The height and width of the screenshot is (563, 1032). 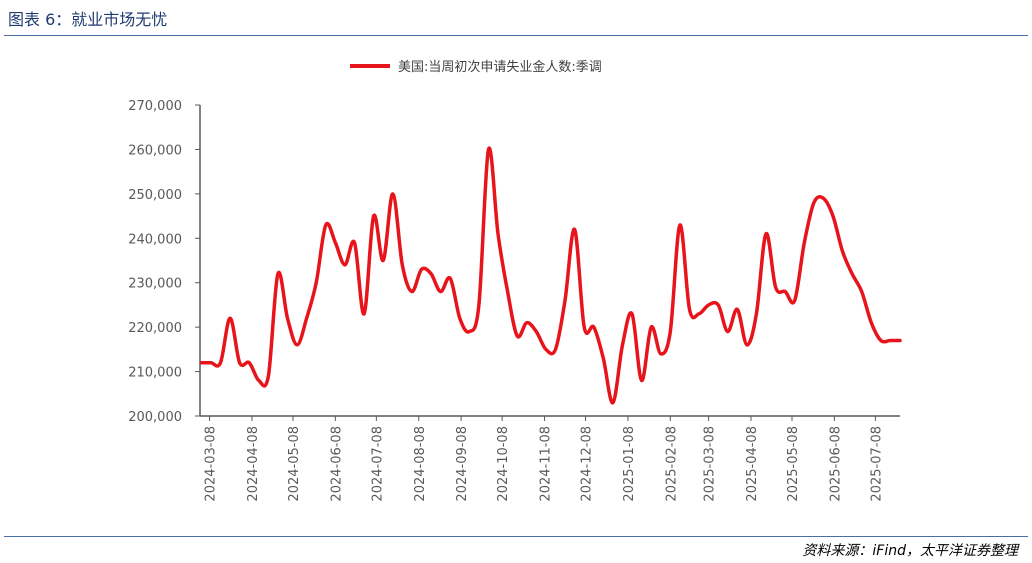 I want to click on y-tick-label: 200,000, so click(x=155, y=417).